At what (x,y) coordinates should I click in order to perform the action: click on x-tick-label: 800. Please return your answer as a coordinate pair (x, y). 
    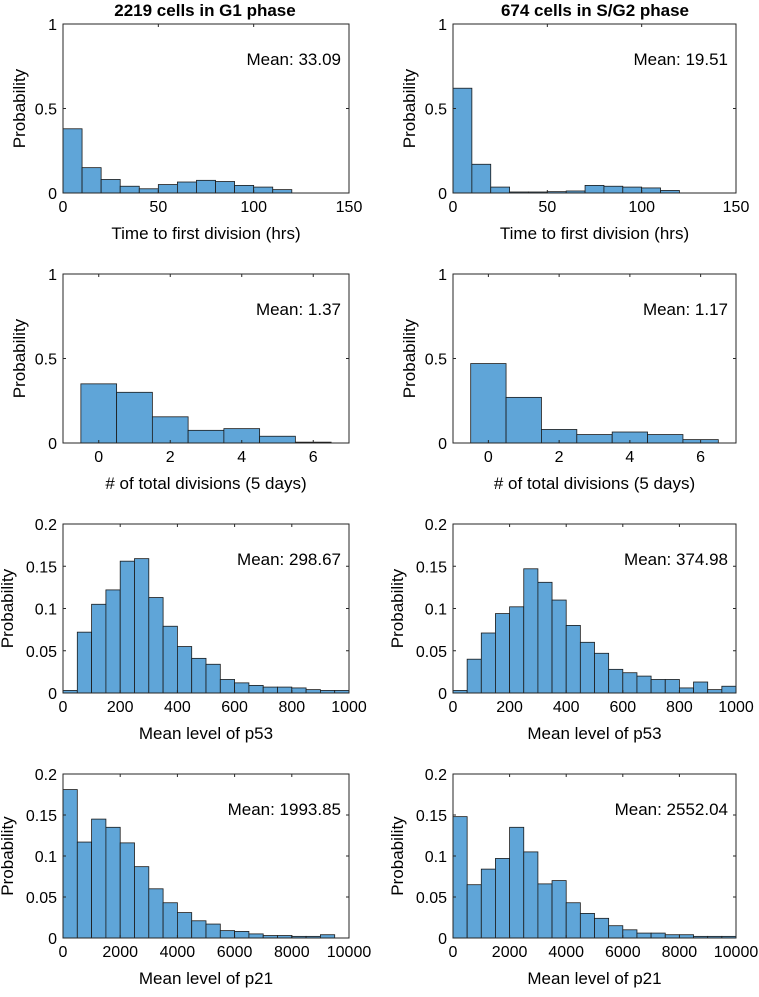
    Looking at the image, I should click on (679, 707).